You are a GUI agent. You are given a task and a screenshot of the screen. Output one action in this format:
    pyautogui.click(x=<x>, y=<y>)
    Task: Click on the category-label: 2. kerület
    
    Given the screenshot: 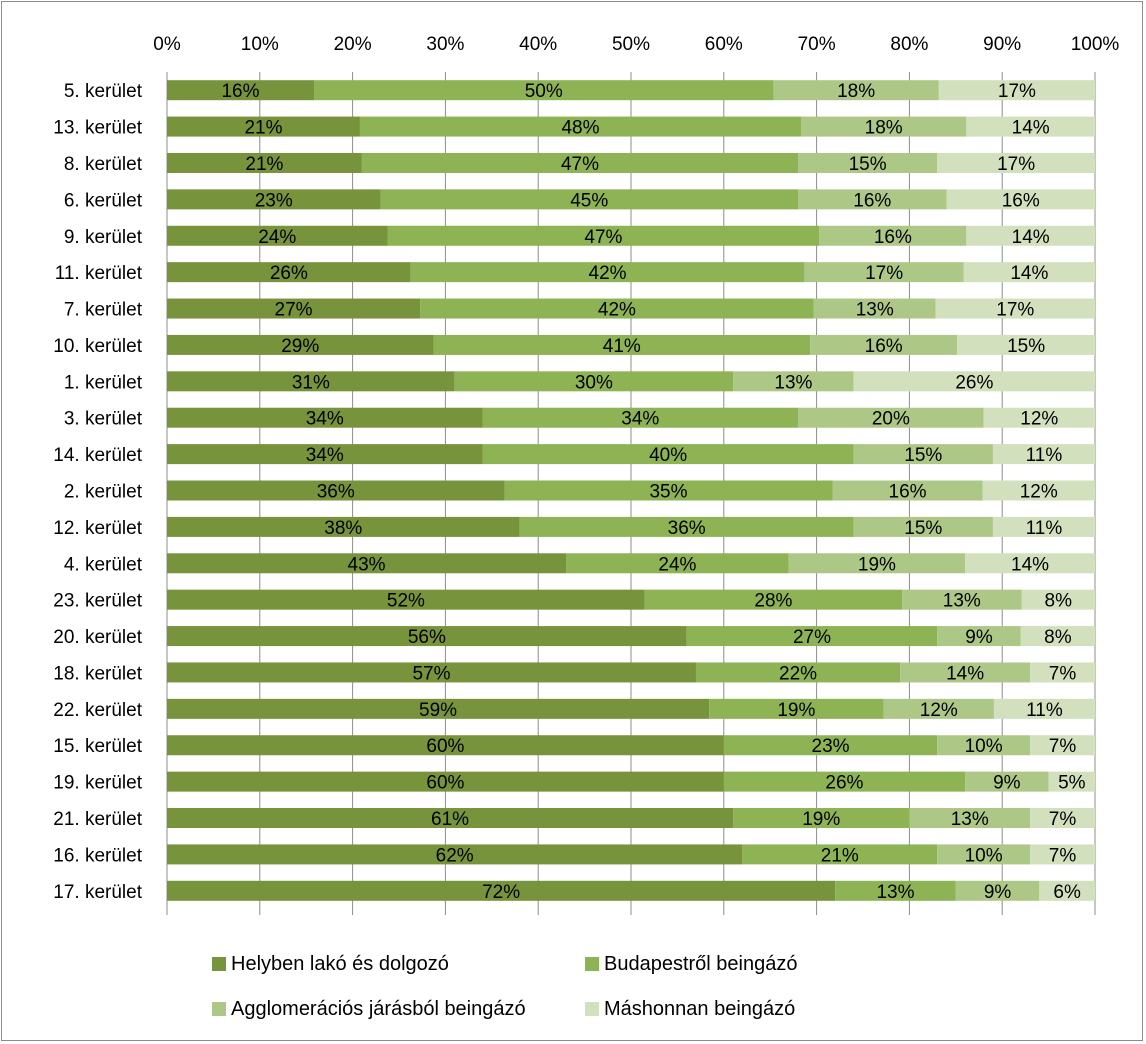 What is the action you would take?
    pyautogui.click(x=103, y=492)
    